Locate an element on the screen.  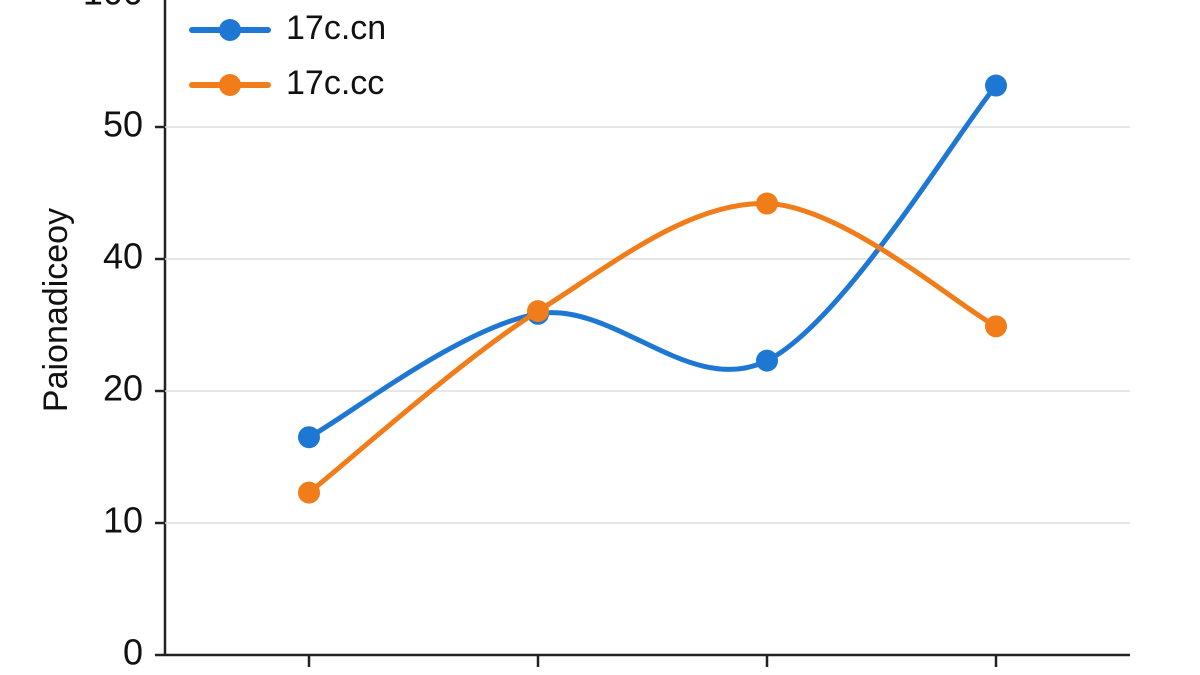
y-tick-label: 20 is located at coordinates (123, 388).